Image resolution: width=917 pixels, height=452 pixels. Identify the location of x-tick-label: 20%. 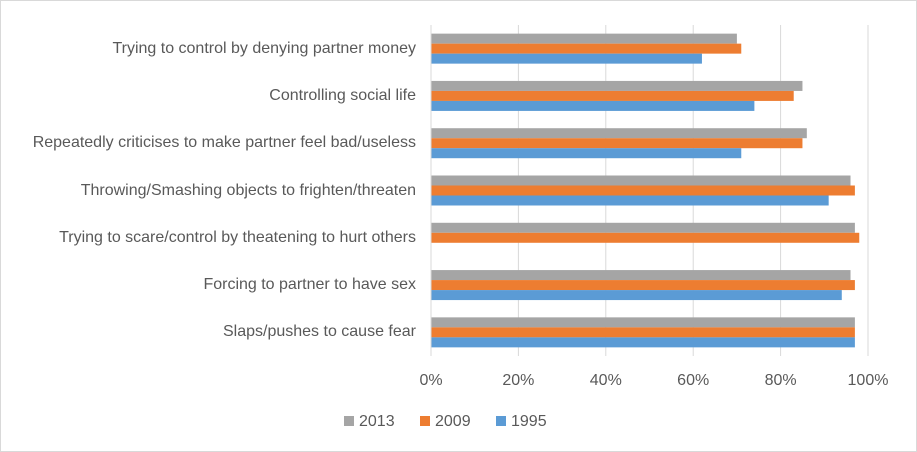
(518, 380).